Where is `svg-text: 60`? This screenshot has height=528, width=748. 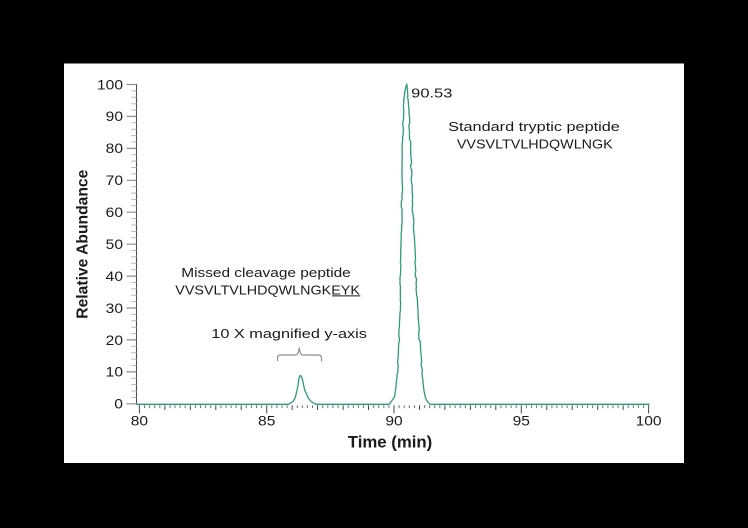
svg-text: 60 is located at coordinates (115, 212).